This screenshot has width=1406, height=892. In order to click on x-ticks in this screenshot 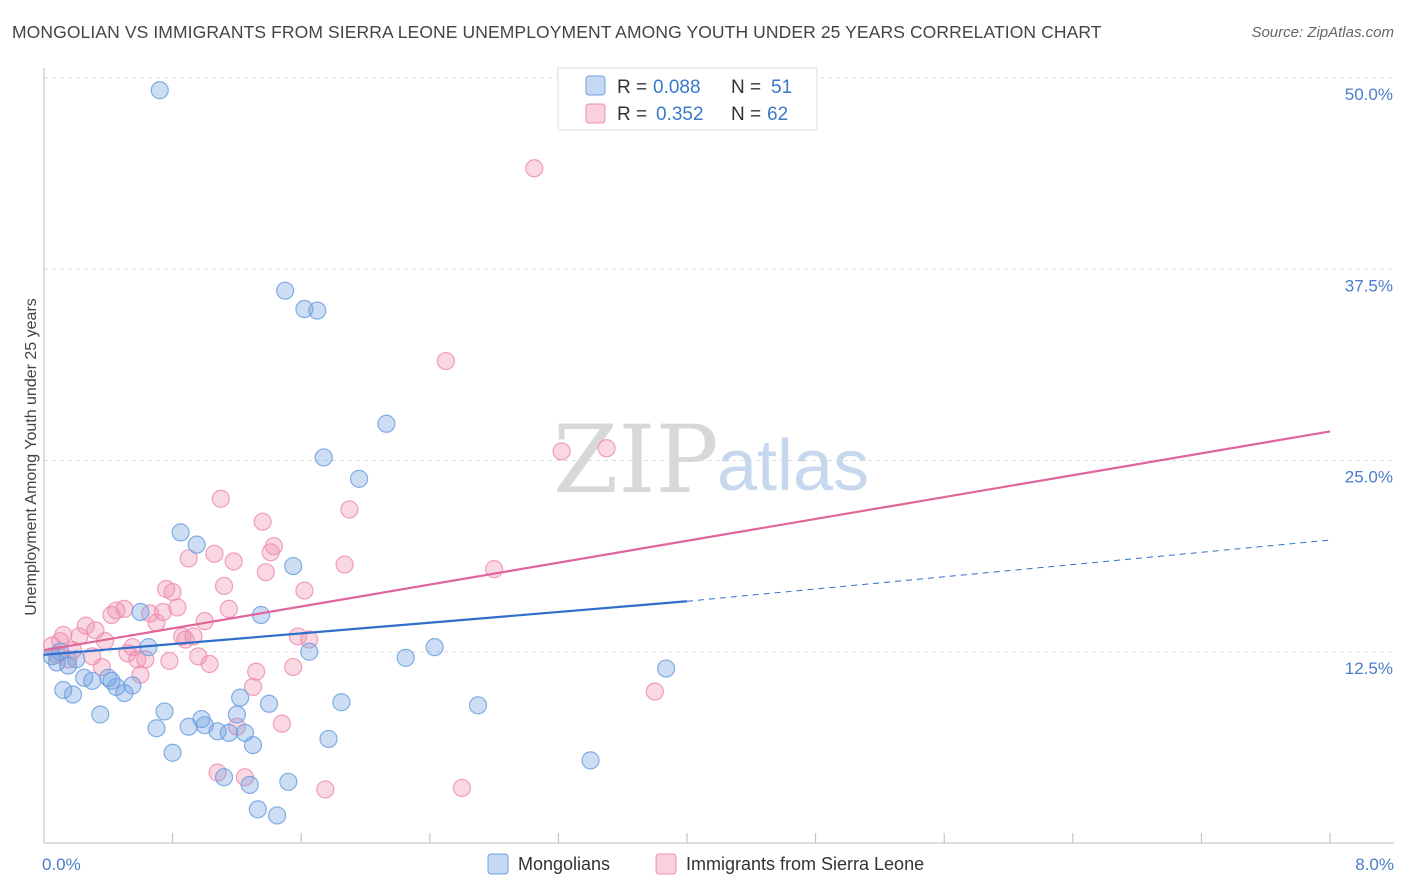, I will do `click(687, 838)`.